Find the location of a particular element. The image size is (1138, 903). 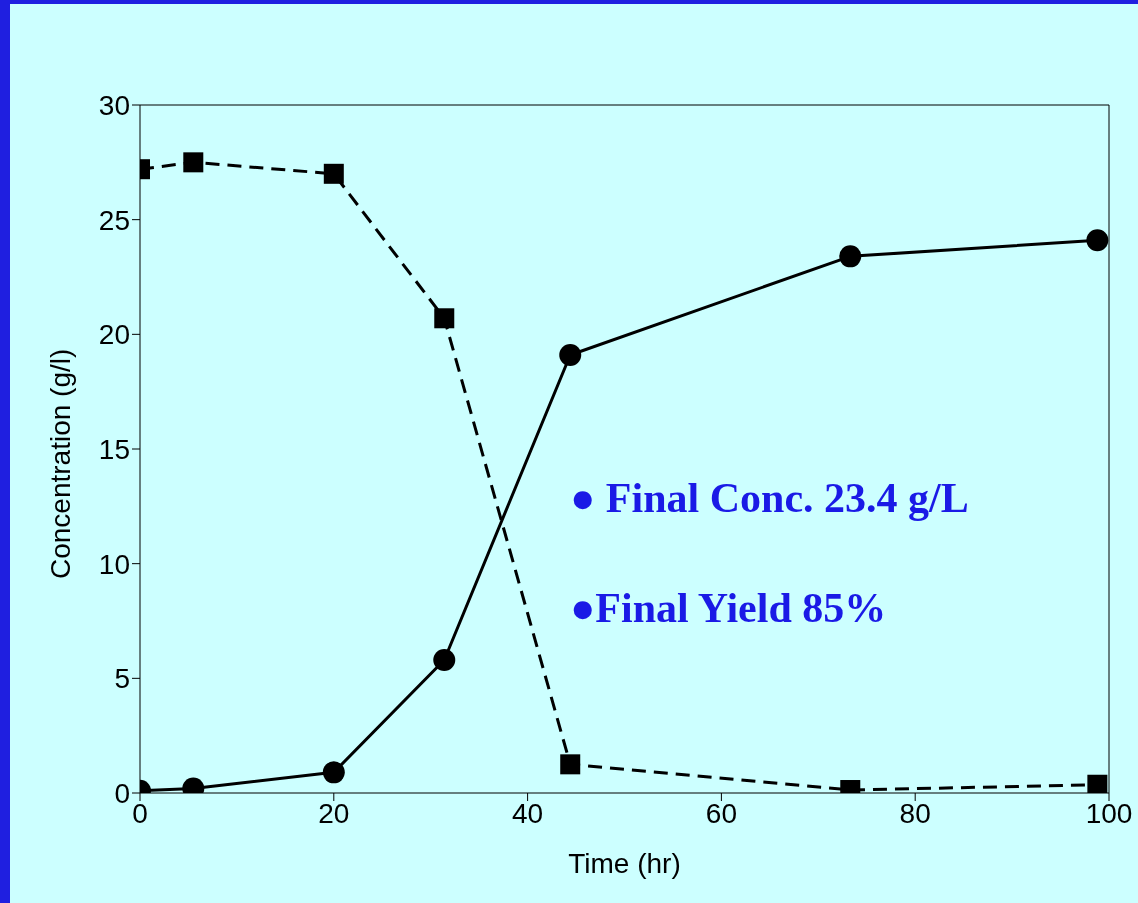

annotation: ● Final Conc. 23.4 g/L is located at coordinates (769, 498).